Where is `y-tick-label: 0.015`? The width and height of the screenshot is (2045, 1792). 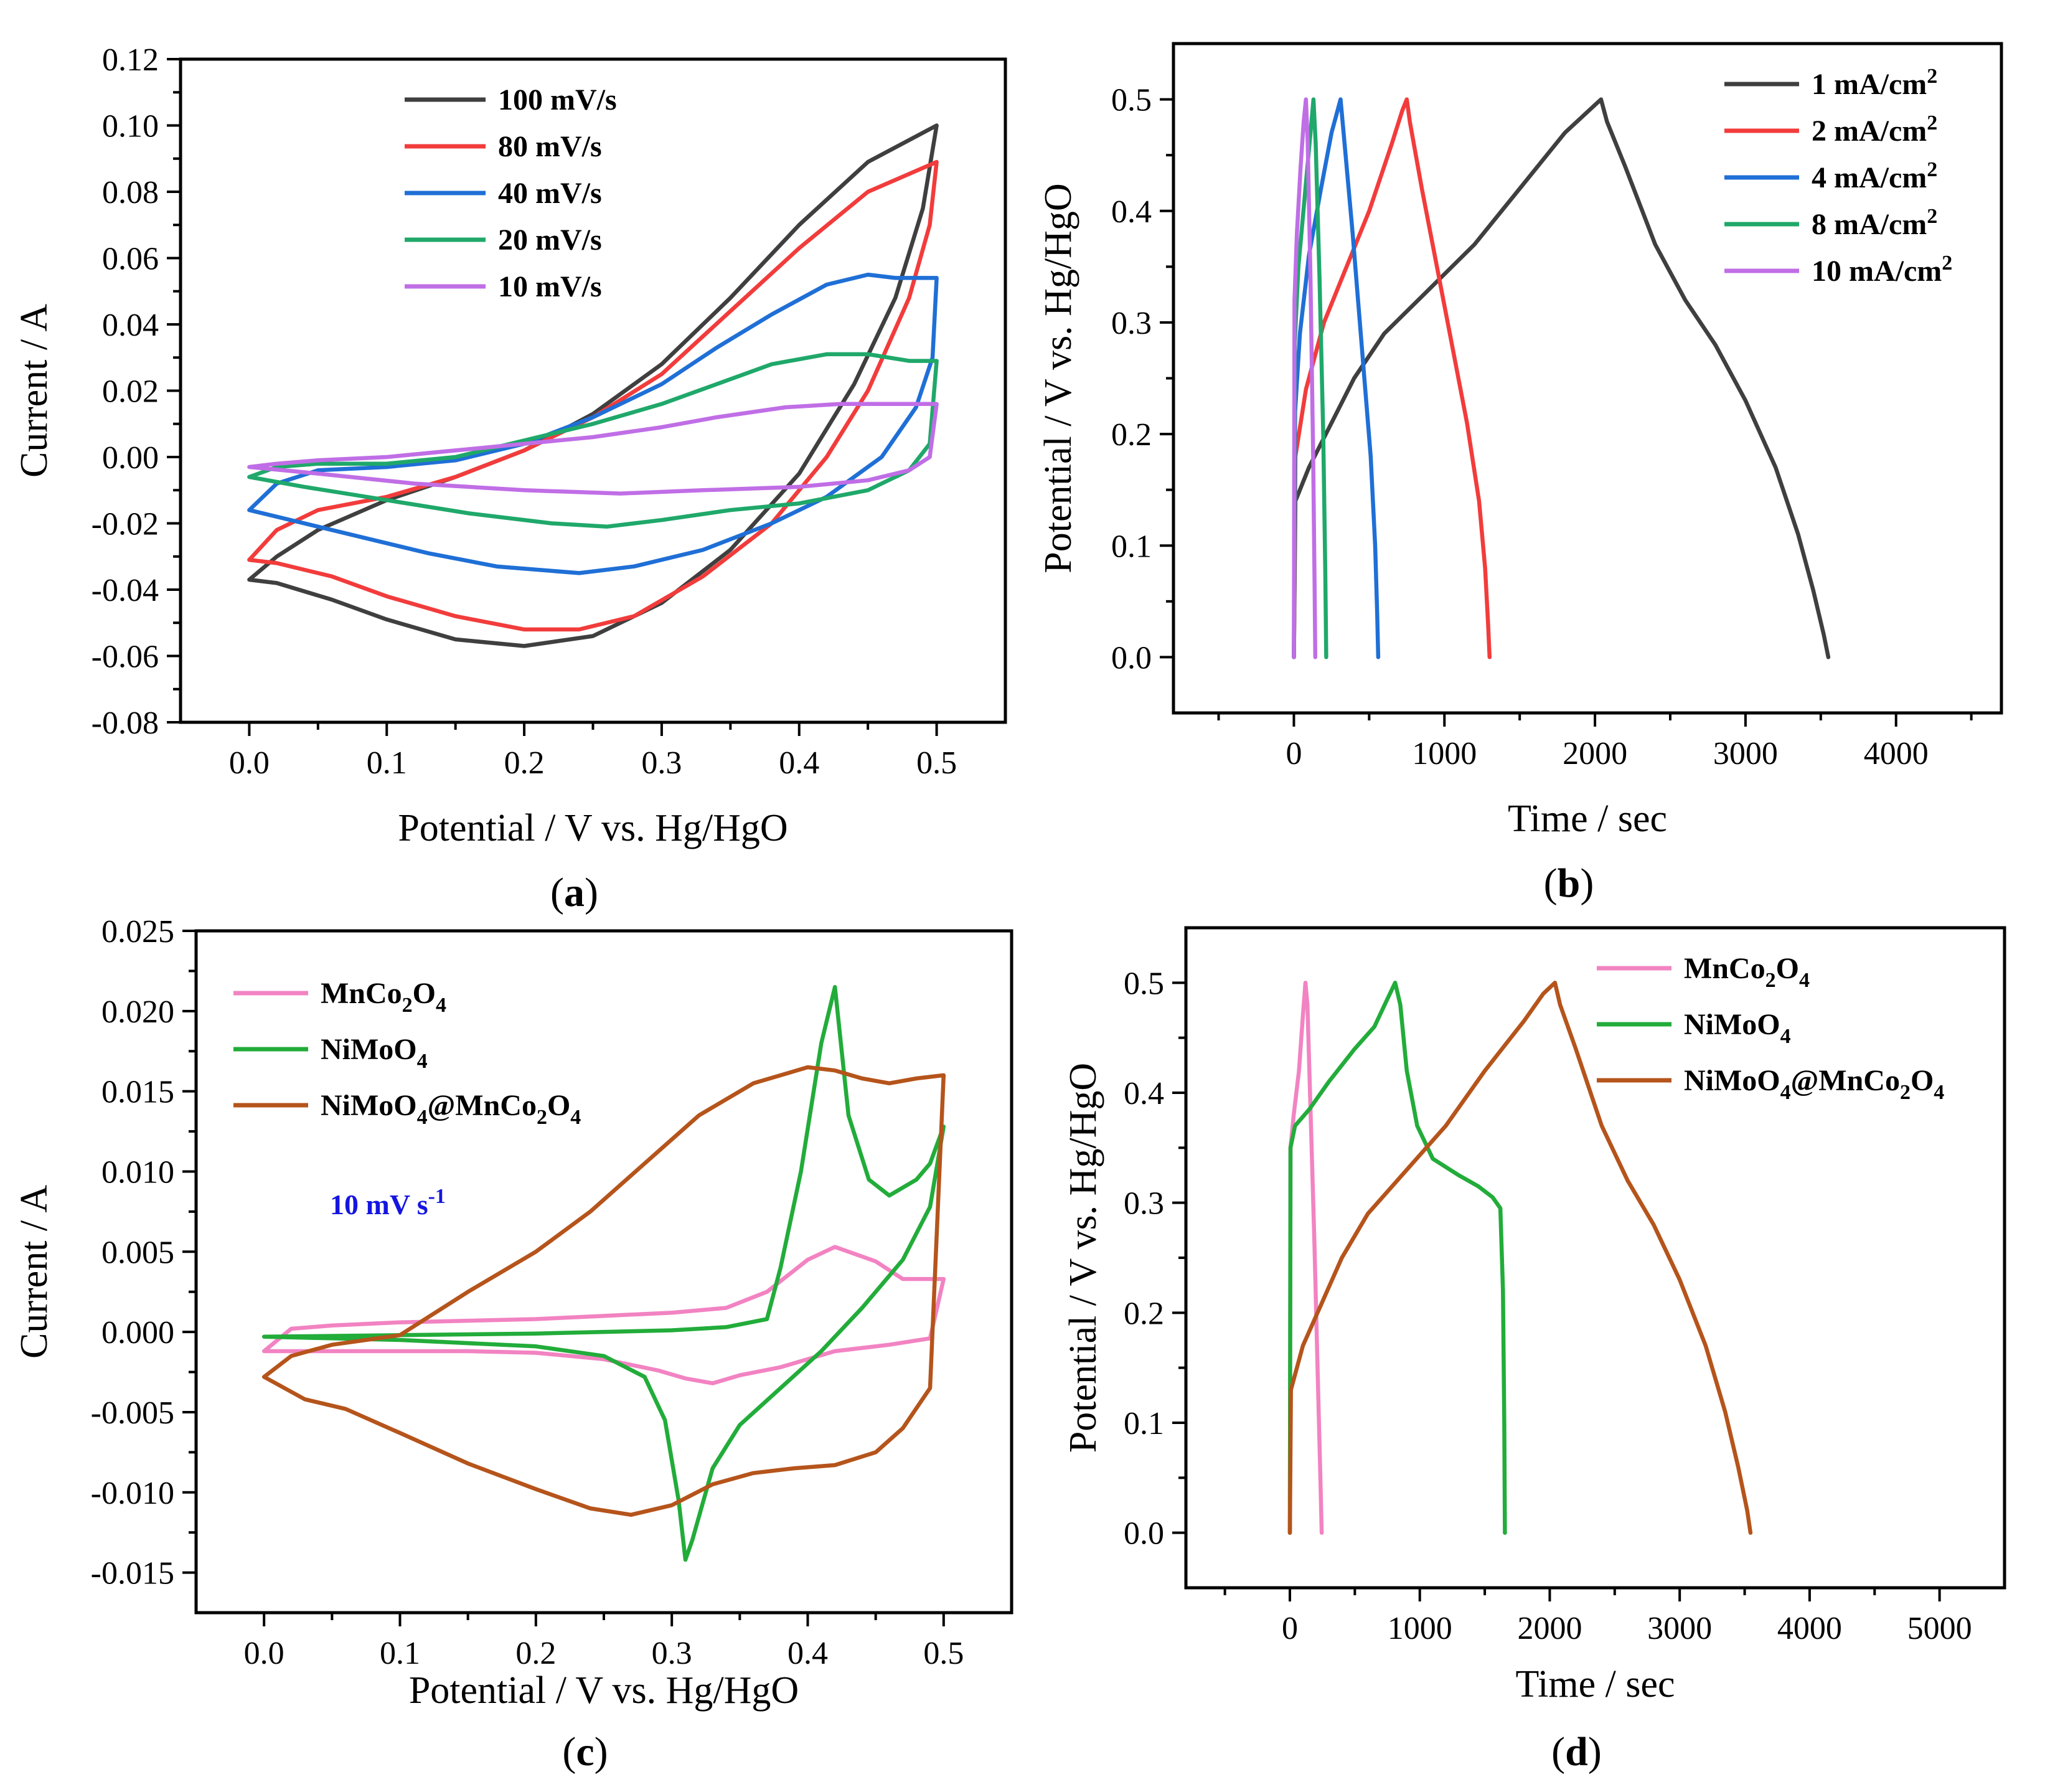
y-tick-label: 0.015 is located at coordinates (137, 1093).